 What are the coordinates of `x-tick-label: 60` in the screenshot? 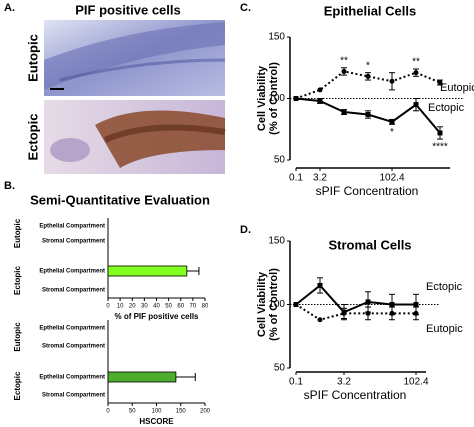 It's located at (180, 307).